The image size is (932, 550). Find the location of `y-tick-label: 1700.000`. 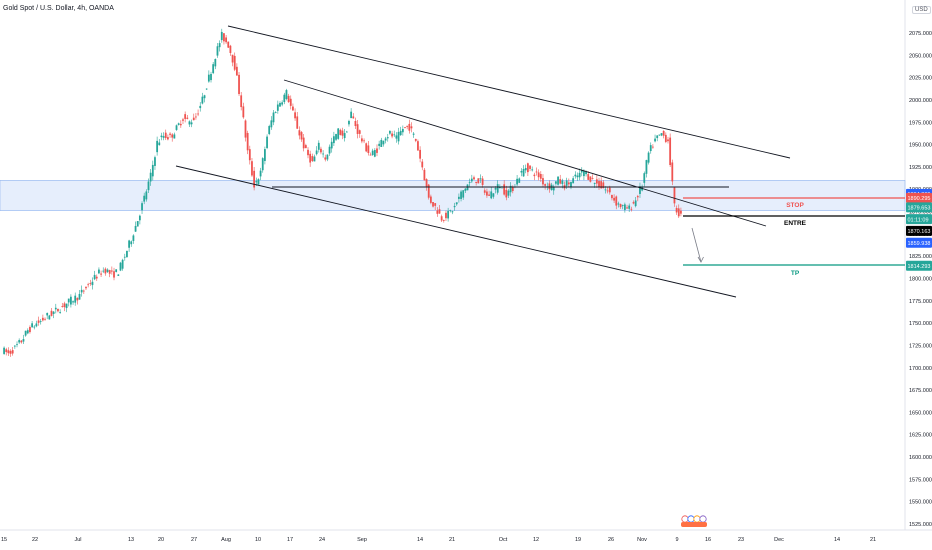

y-tick-label: 1700.000 is located at coordinates (920, 369).